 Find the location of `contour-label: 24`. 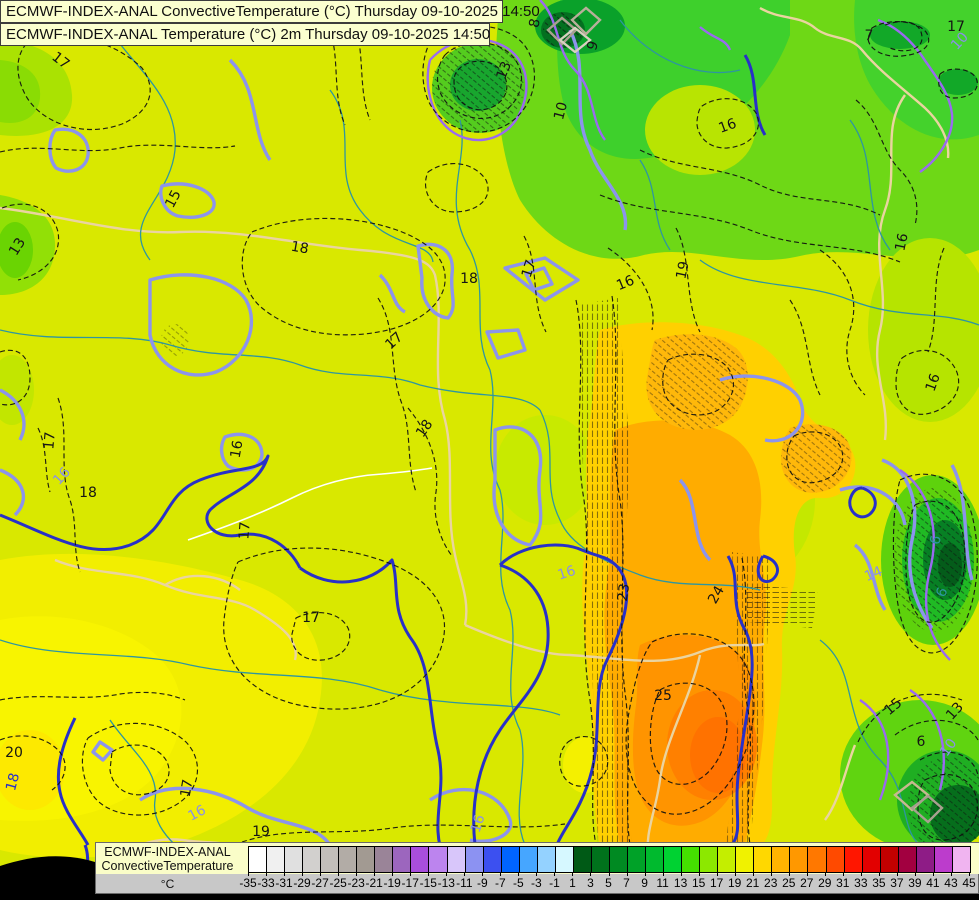

contour-label: 24 is located at coordinates (716, 595).